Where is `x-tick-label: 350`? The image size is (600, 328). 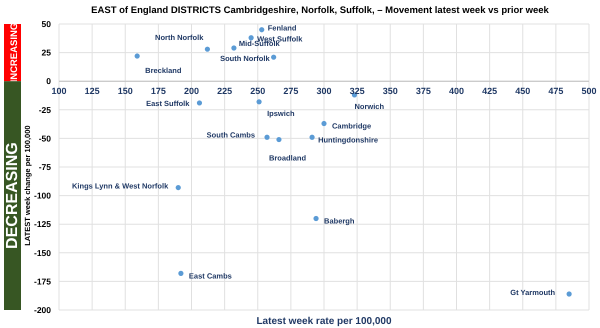
x-tick-label: 350 is located at coordinates (390, 91).